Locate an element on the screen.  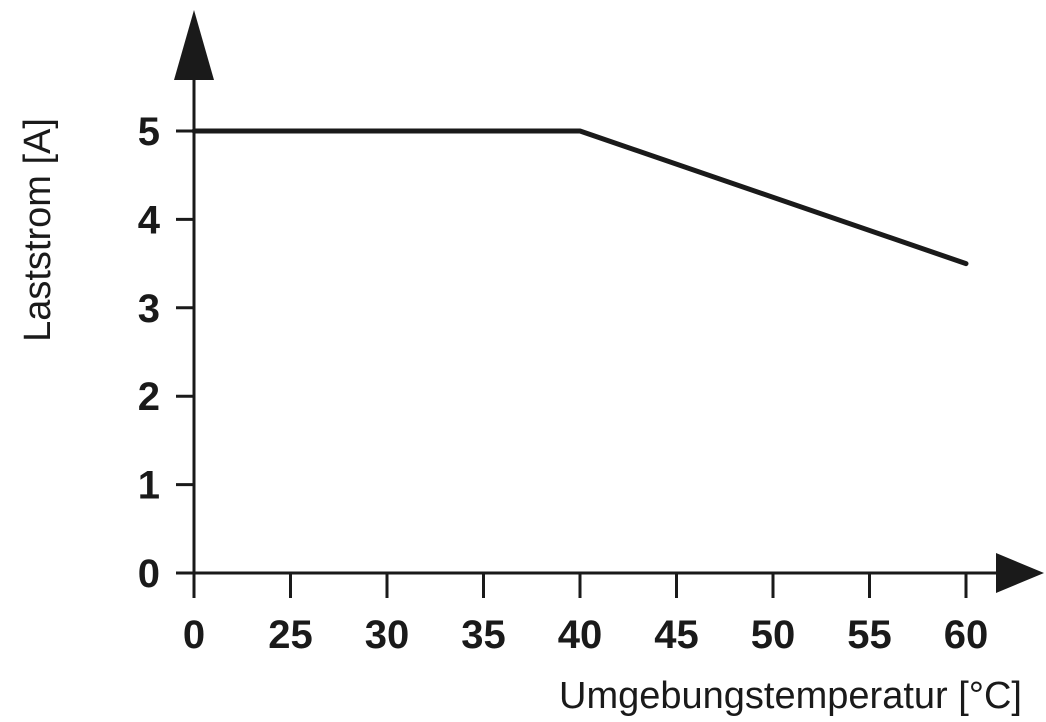
x-tick-label: 0 is located at coordinates (194, 635).